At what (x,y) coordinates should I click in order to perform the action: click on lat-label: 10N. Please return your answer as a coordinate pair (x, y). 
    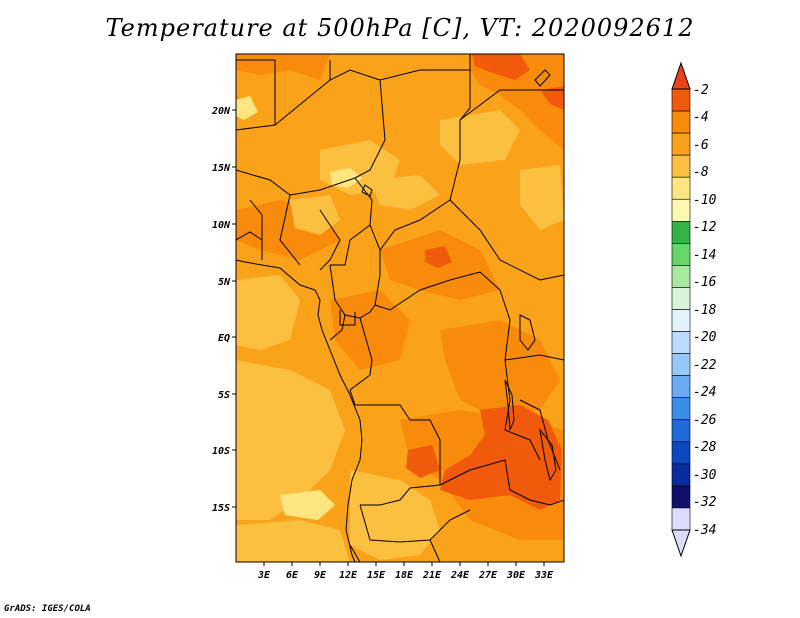
    Looking at the image, I should click on (221, 225).